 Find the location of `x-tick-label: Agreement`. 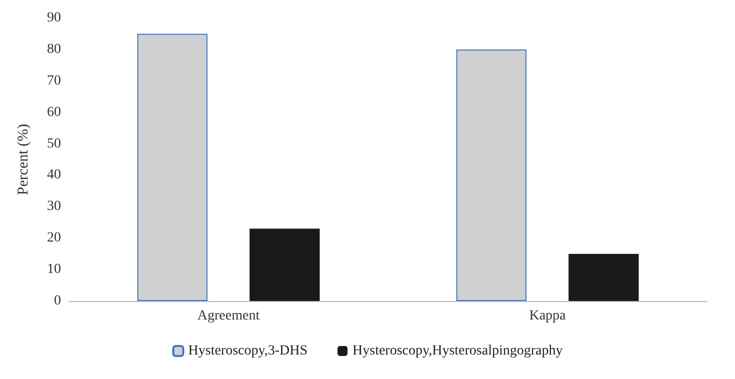

x-tick-label: Agreement is located at coordinates (228, 316).